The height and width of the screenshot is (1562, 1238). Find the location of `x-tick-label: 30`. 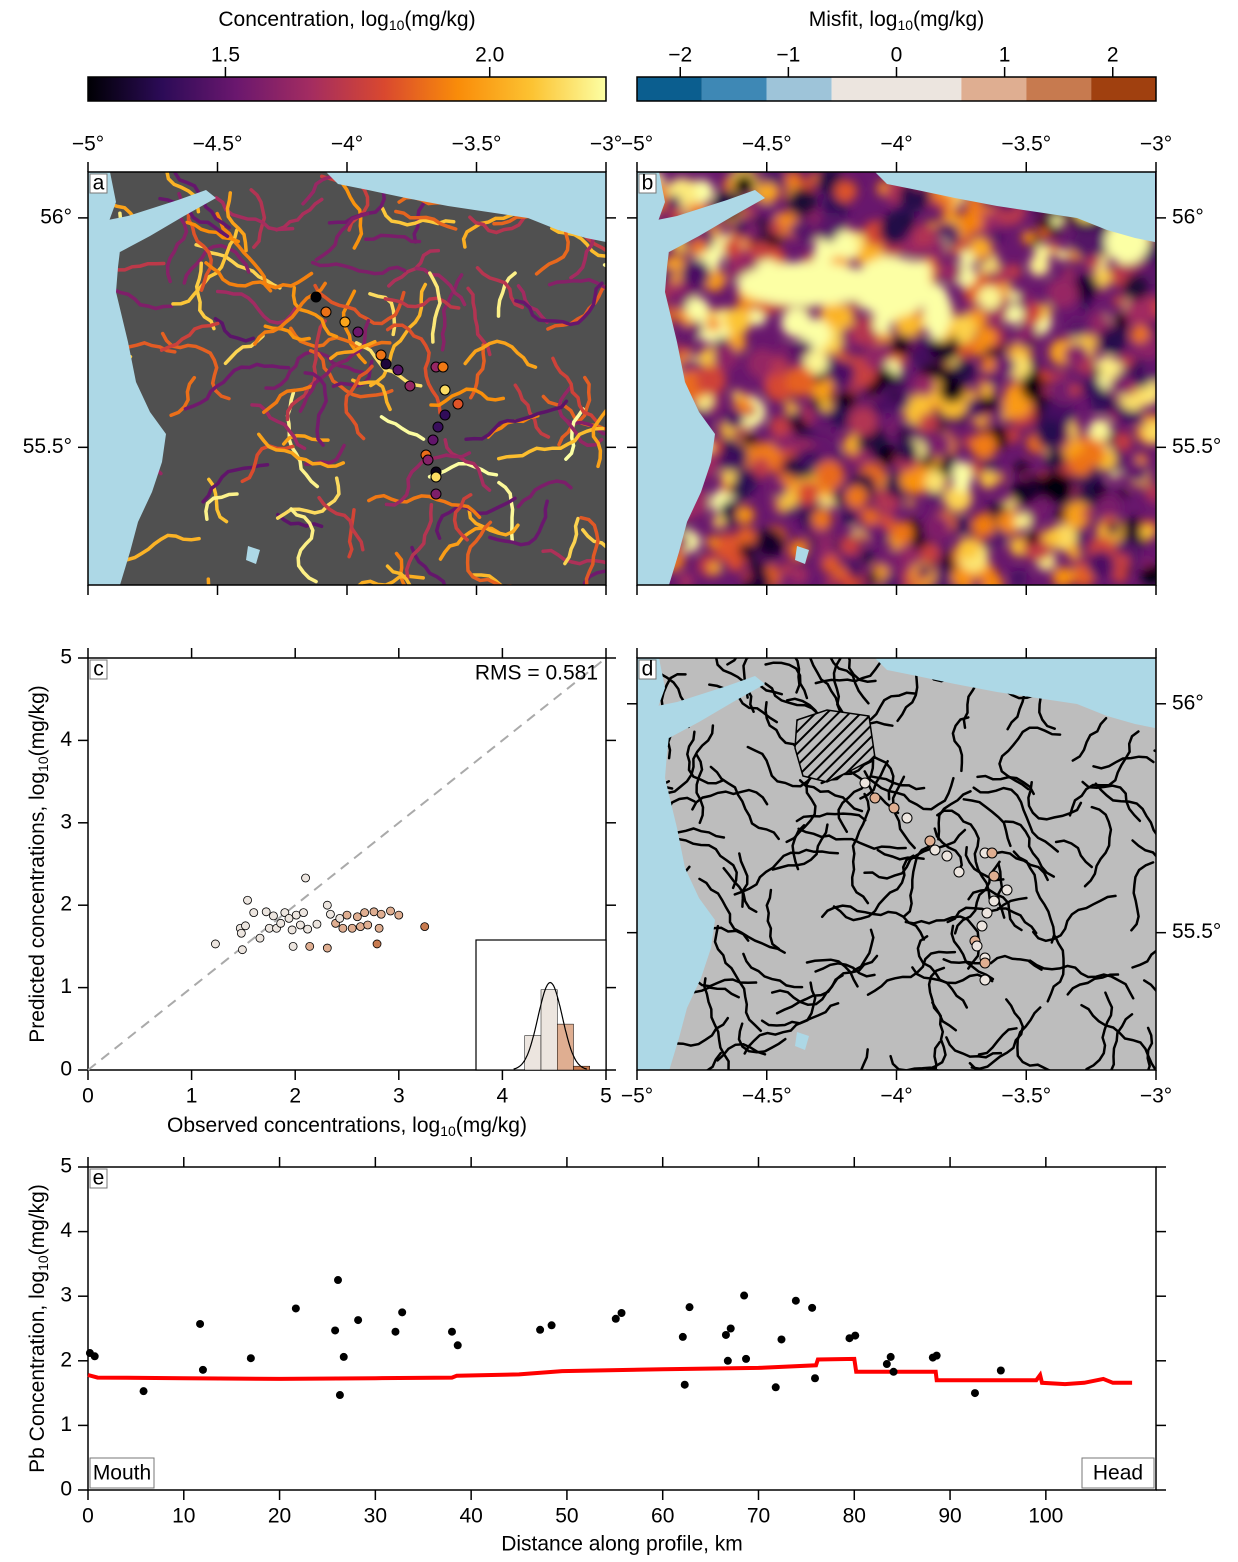

x-tick-label: 30 is located at coordinates (375, 1516).